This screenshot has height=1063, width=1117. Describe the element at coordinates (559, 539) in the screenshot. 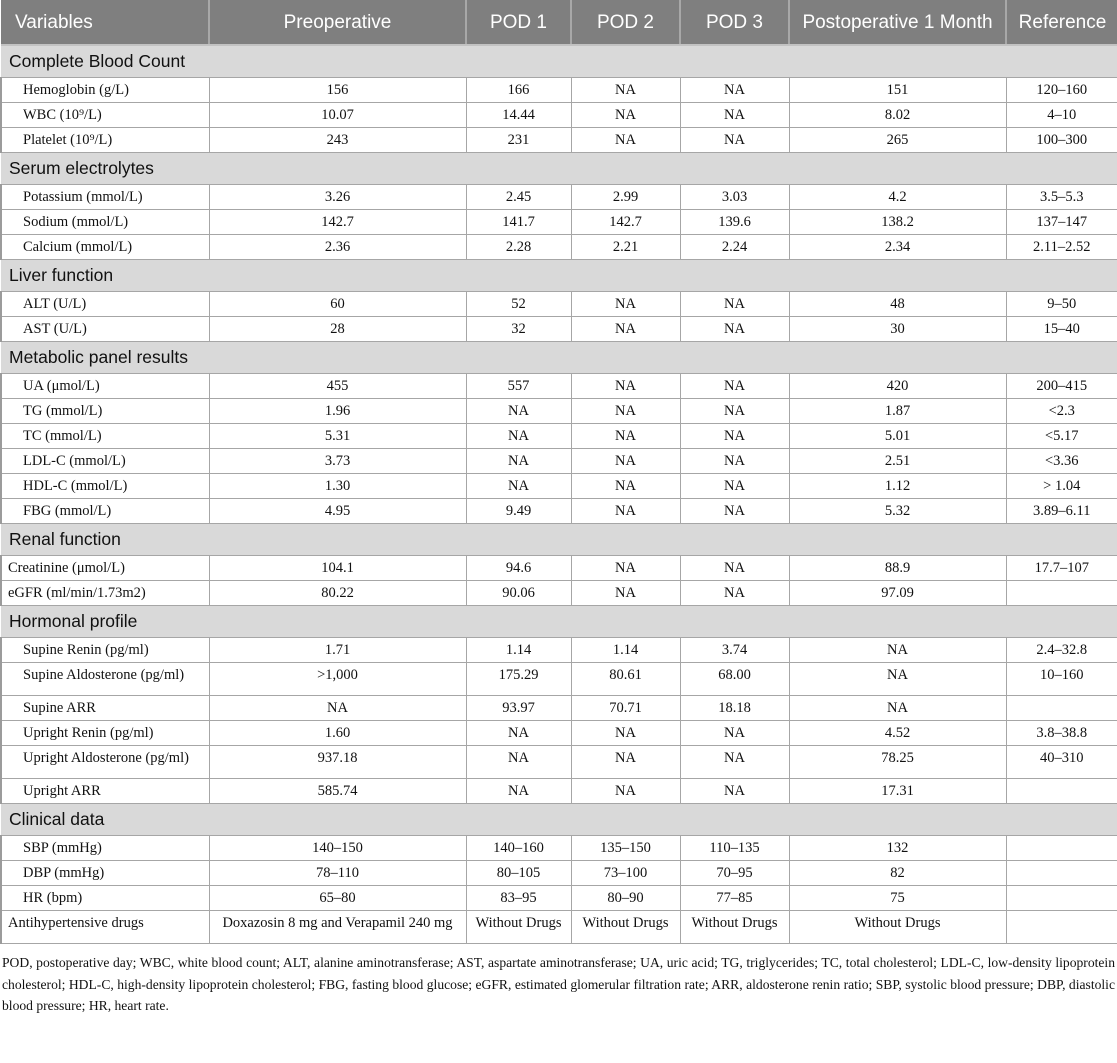

I see `section-row: Renal function` at that location.